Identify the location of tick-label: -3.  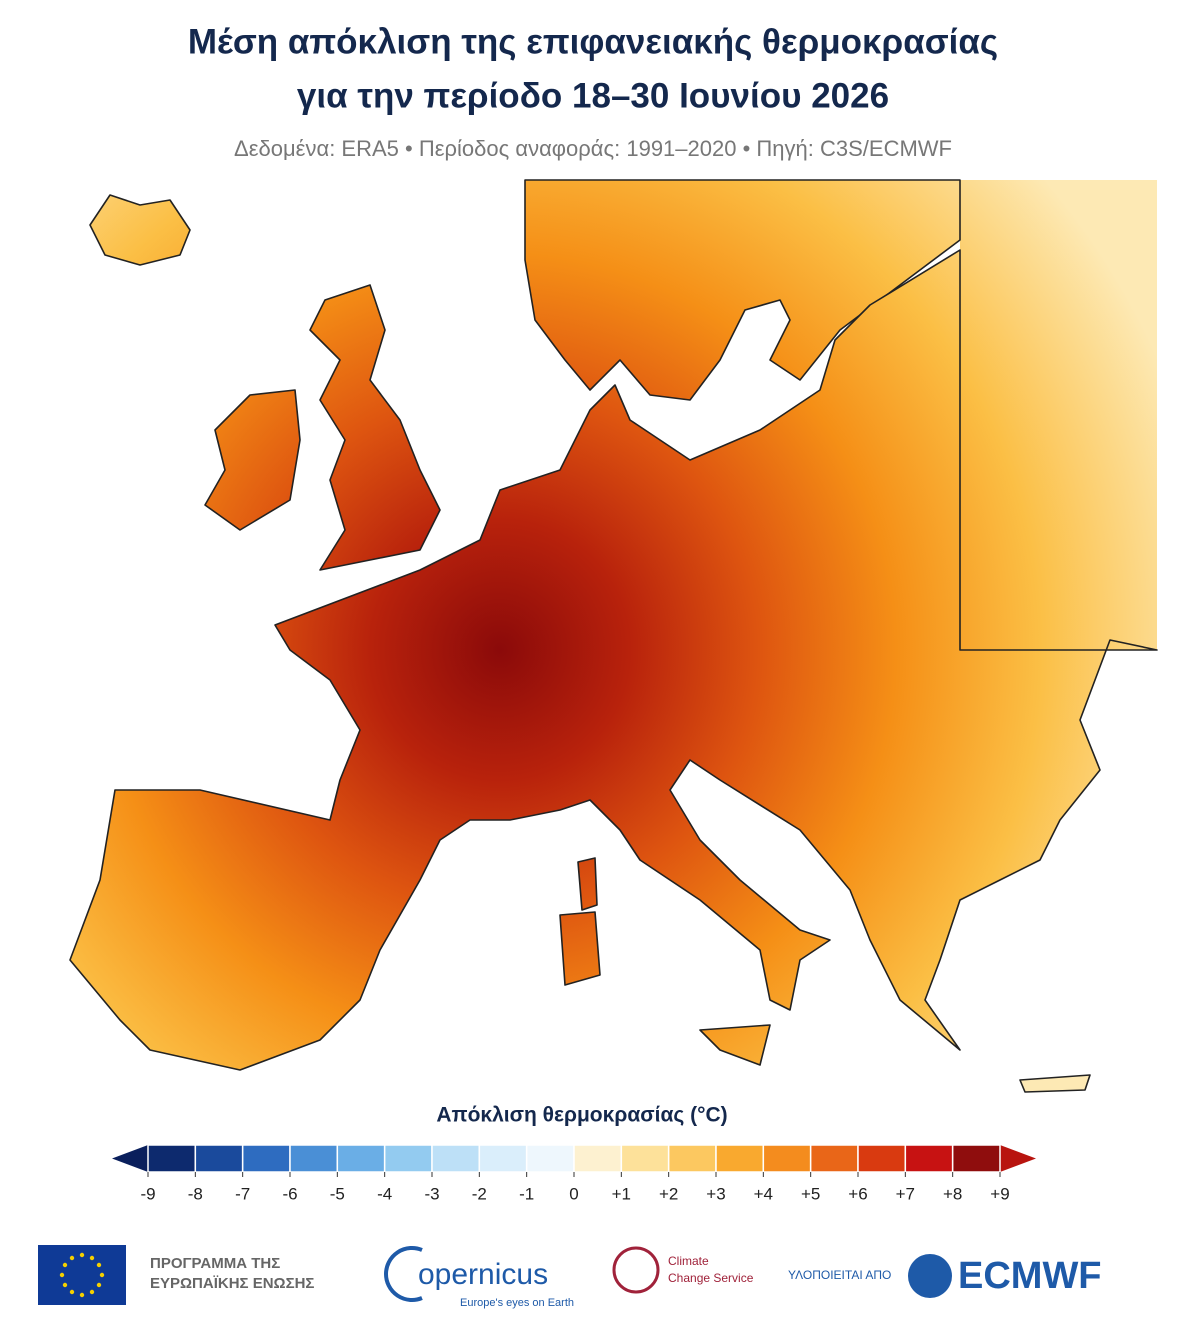
(431, 1193).